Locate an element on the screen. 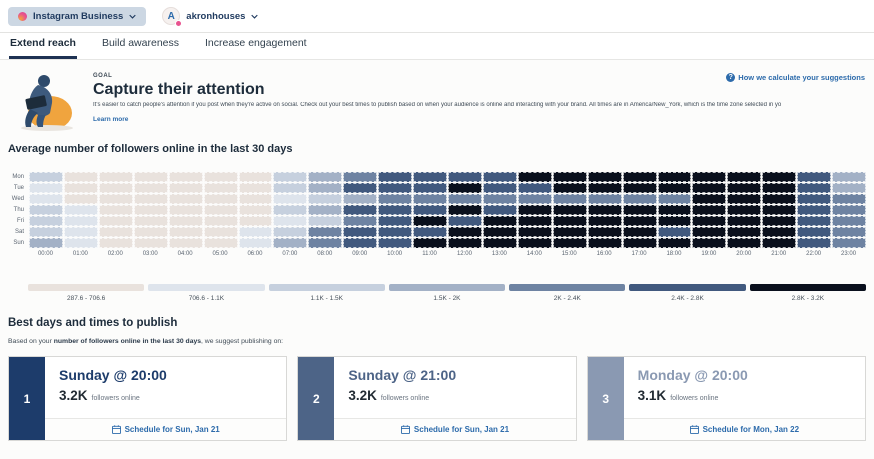 The image size is (874, 459). schedule-button: Schedule for Sun, Jan 21 is located at coordinates (455, 429).